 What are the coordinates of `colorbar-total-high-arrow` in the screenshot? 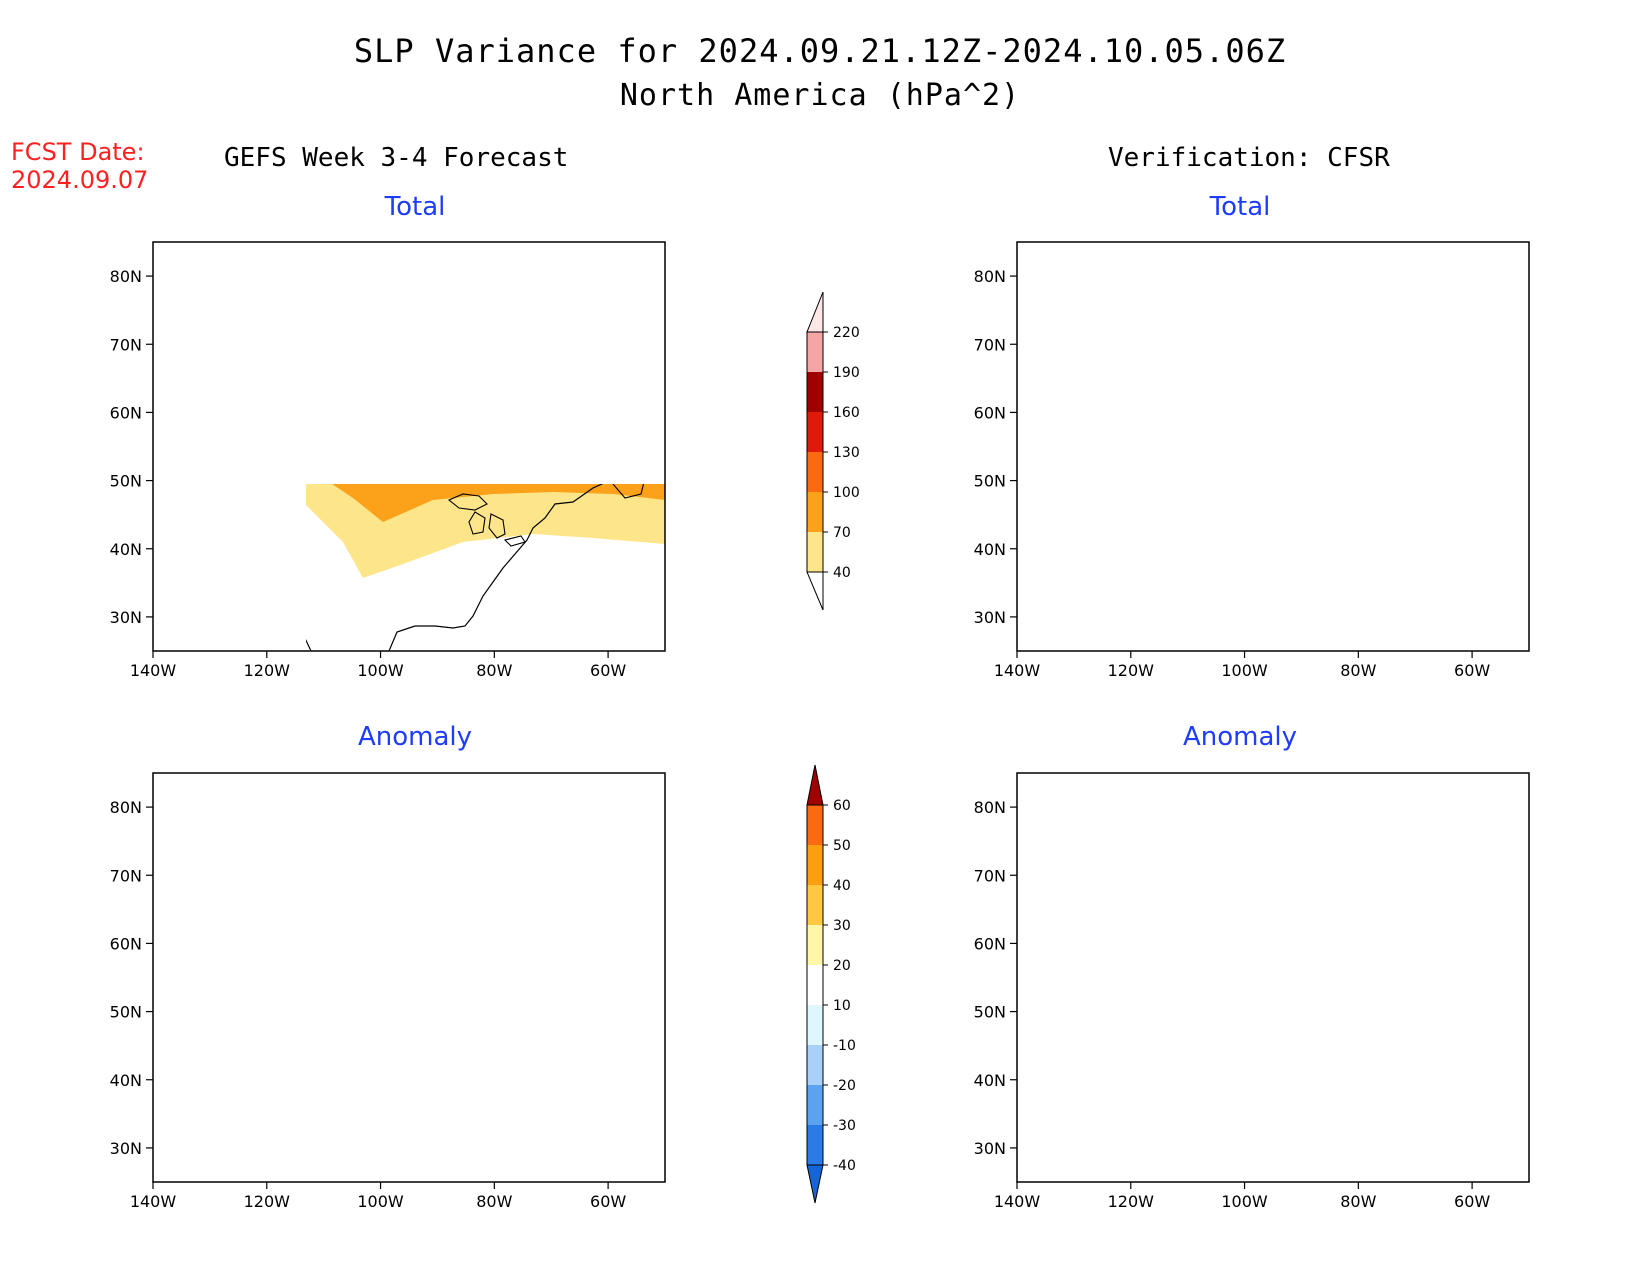 It's located at (815, 312).